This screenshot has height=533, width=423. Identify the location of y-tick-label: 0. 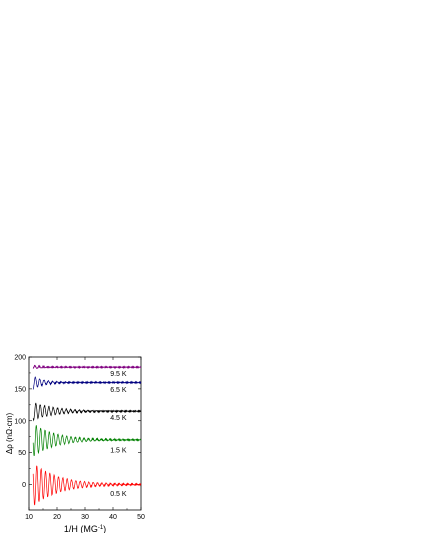
(24, 485).